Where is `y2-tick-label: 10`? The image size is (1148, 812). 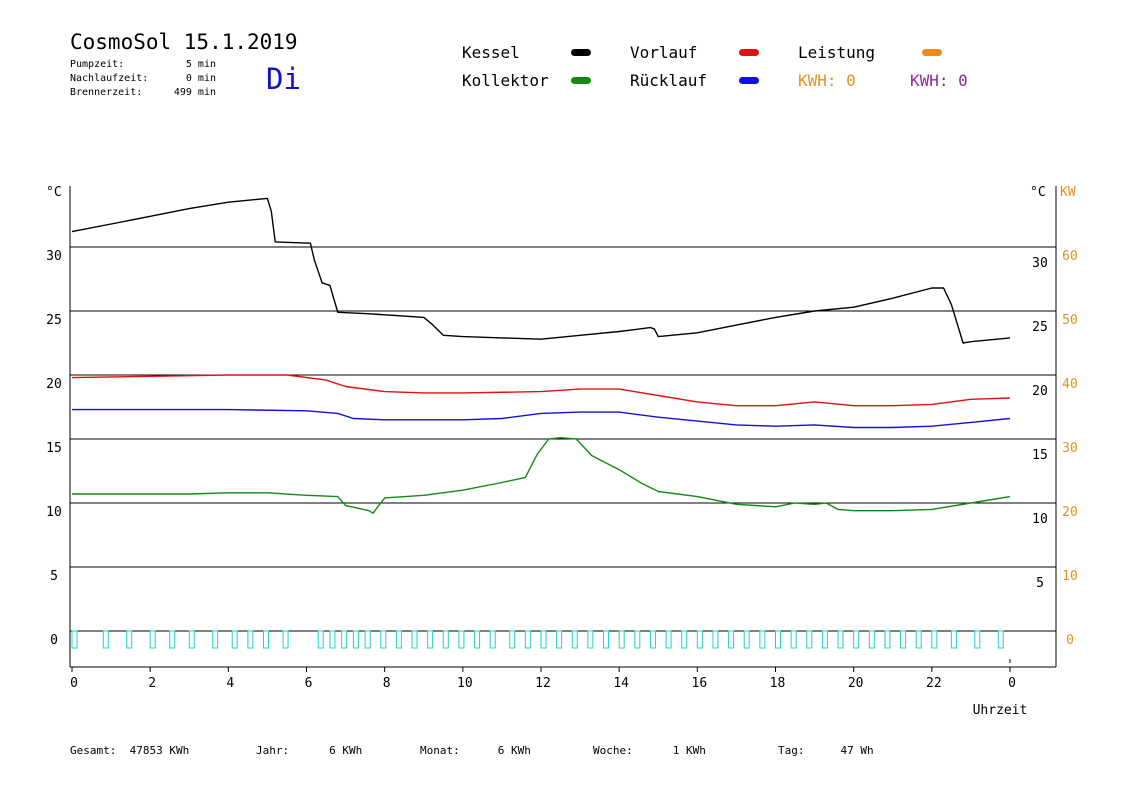
y2-tick-label: 10 is located at coordinates (1070, 576).